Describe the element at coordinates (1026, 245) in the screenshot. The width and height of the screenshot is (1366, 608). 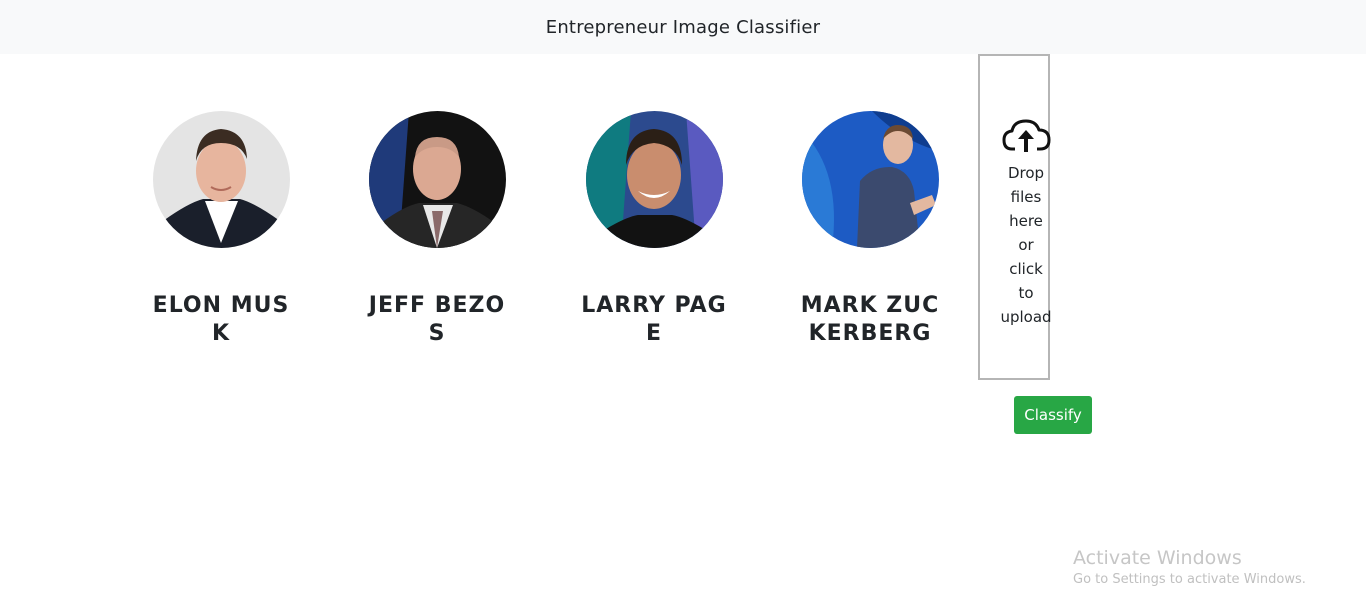
I see `dropzone-label: Drop files here or click to upload` at that location.